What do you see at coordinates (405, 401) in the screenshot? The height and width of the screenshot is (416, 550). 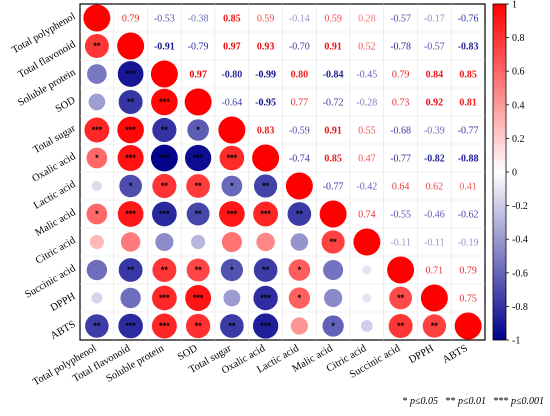 I see `one-star: *` at bounding box center [405, 401].